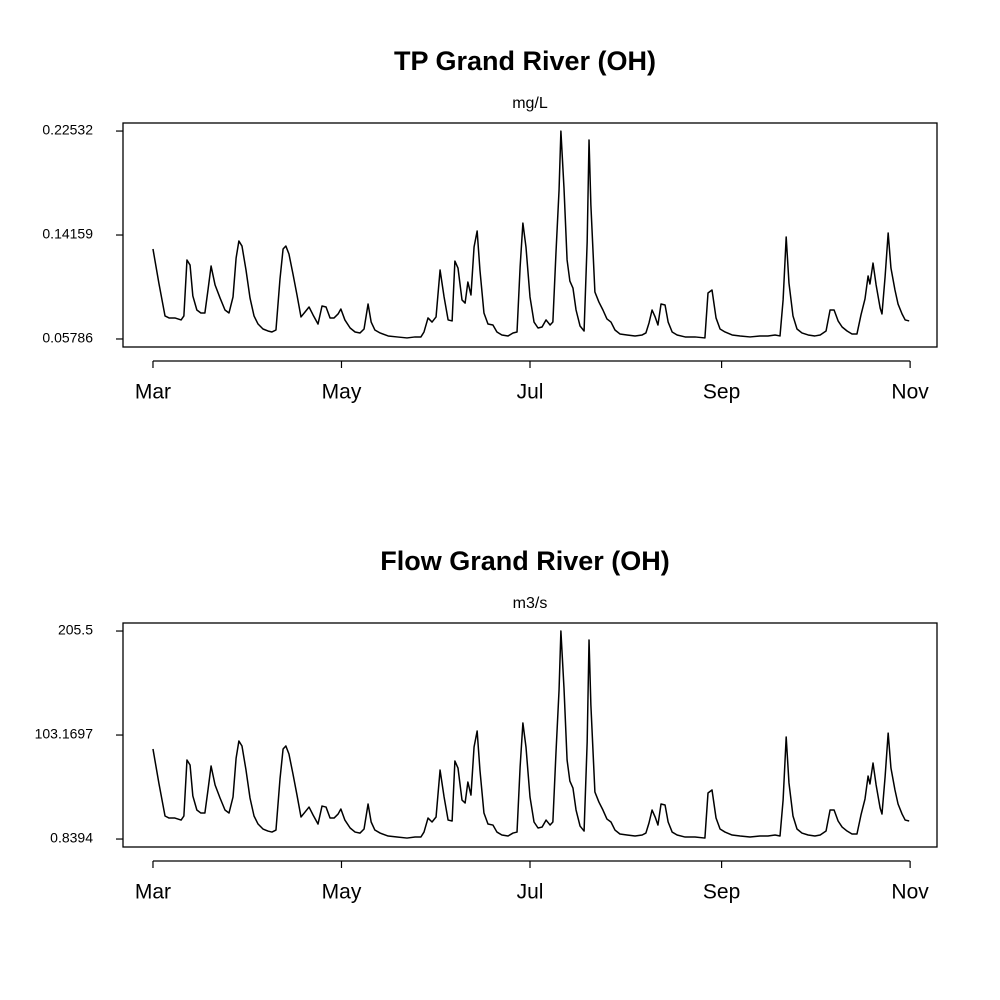  Describe the element at coordinates (530, 103) in the screenshot. I see `chart-subtitle: mg/L` at that location.